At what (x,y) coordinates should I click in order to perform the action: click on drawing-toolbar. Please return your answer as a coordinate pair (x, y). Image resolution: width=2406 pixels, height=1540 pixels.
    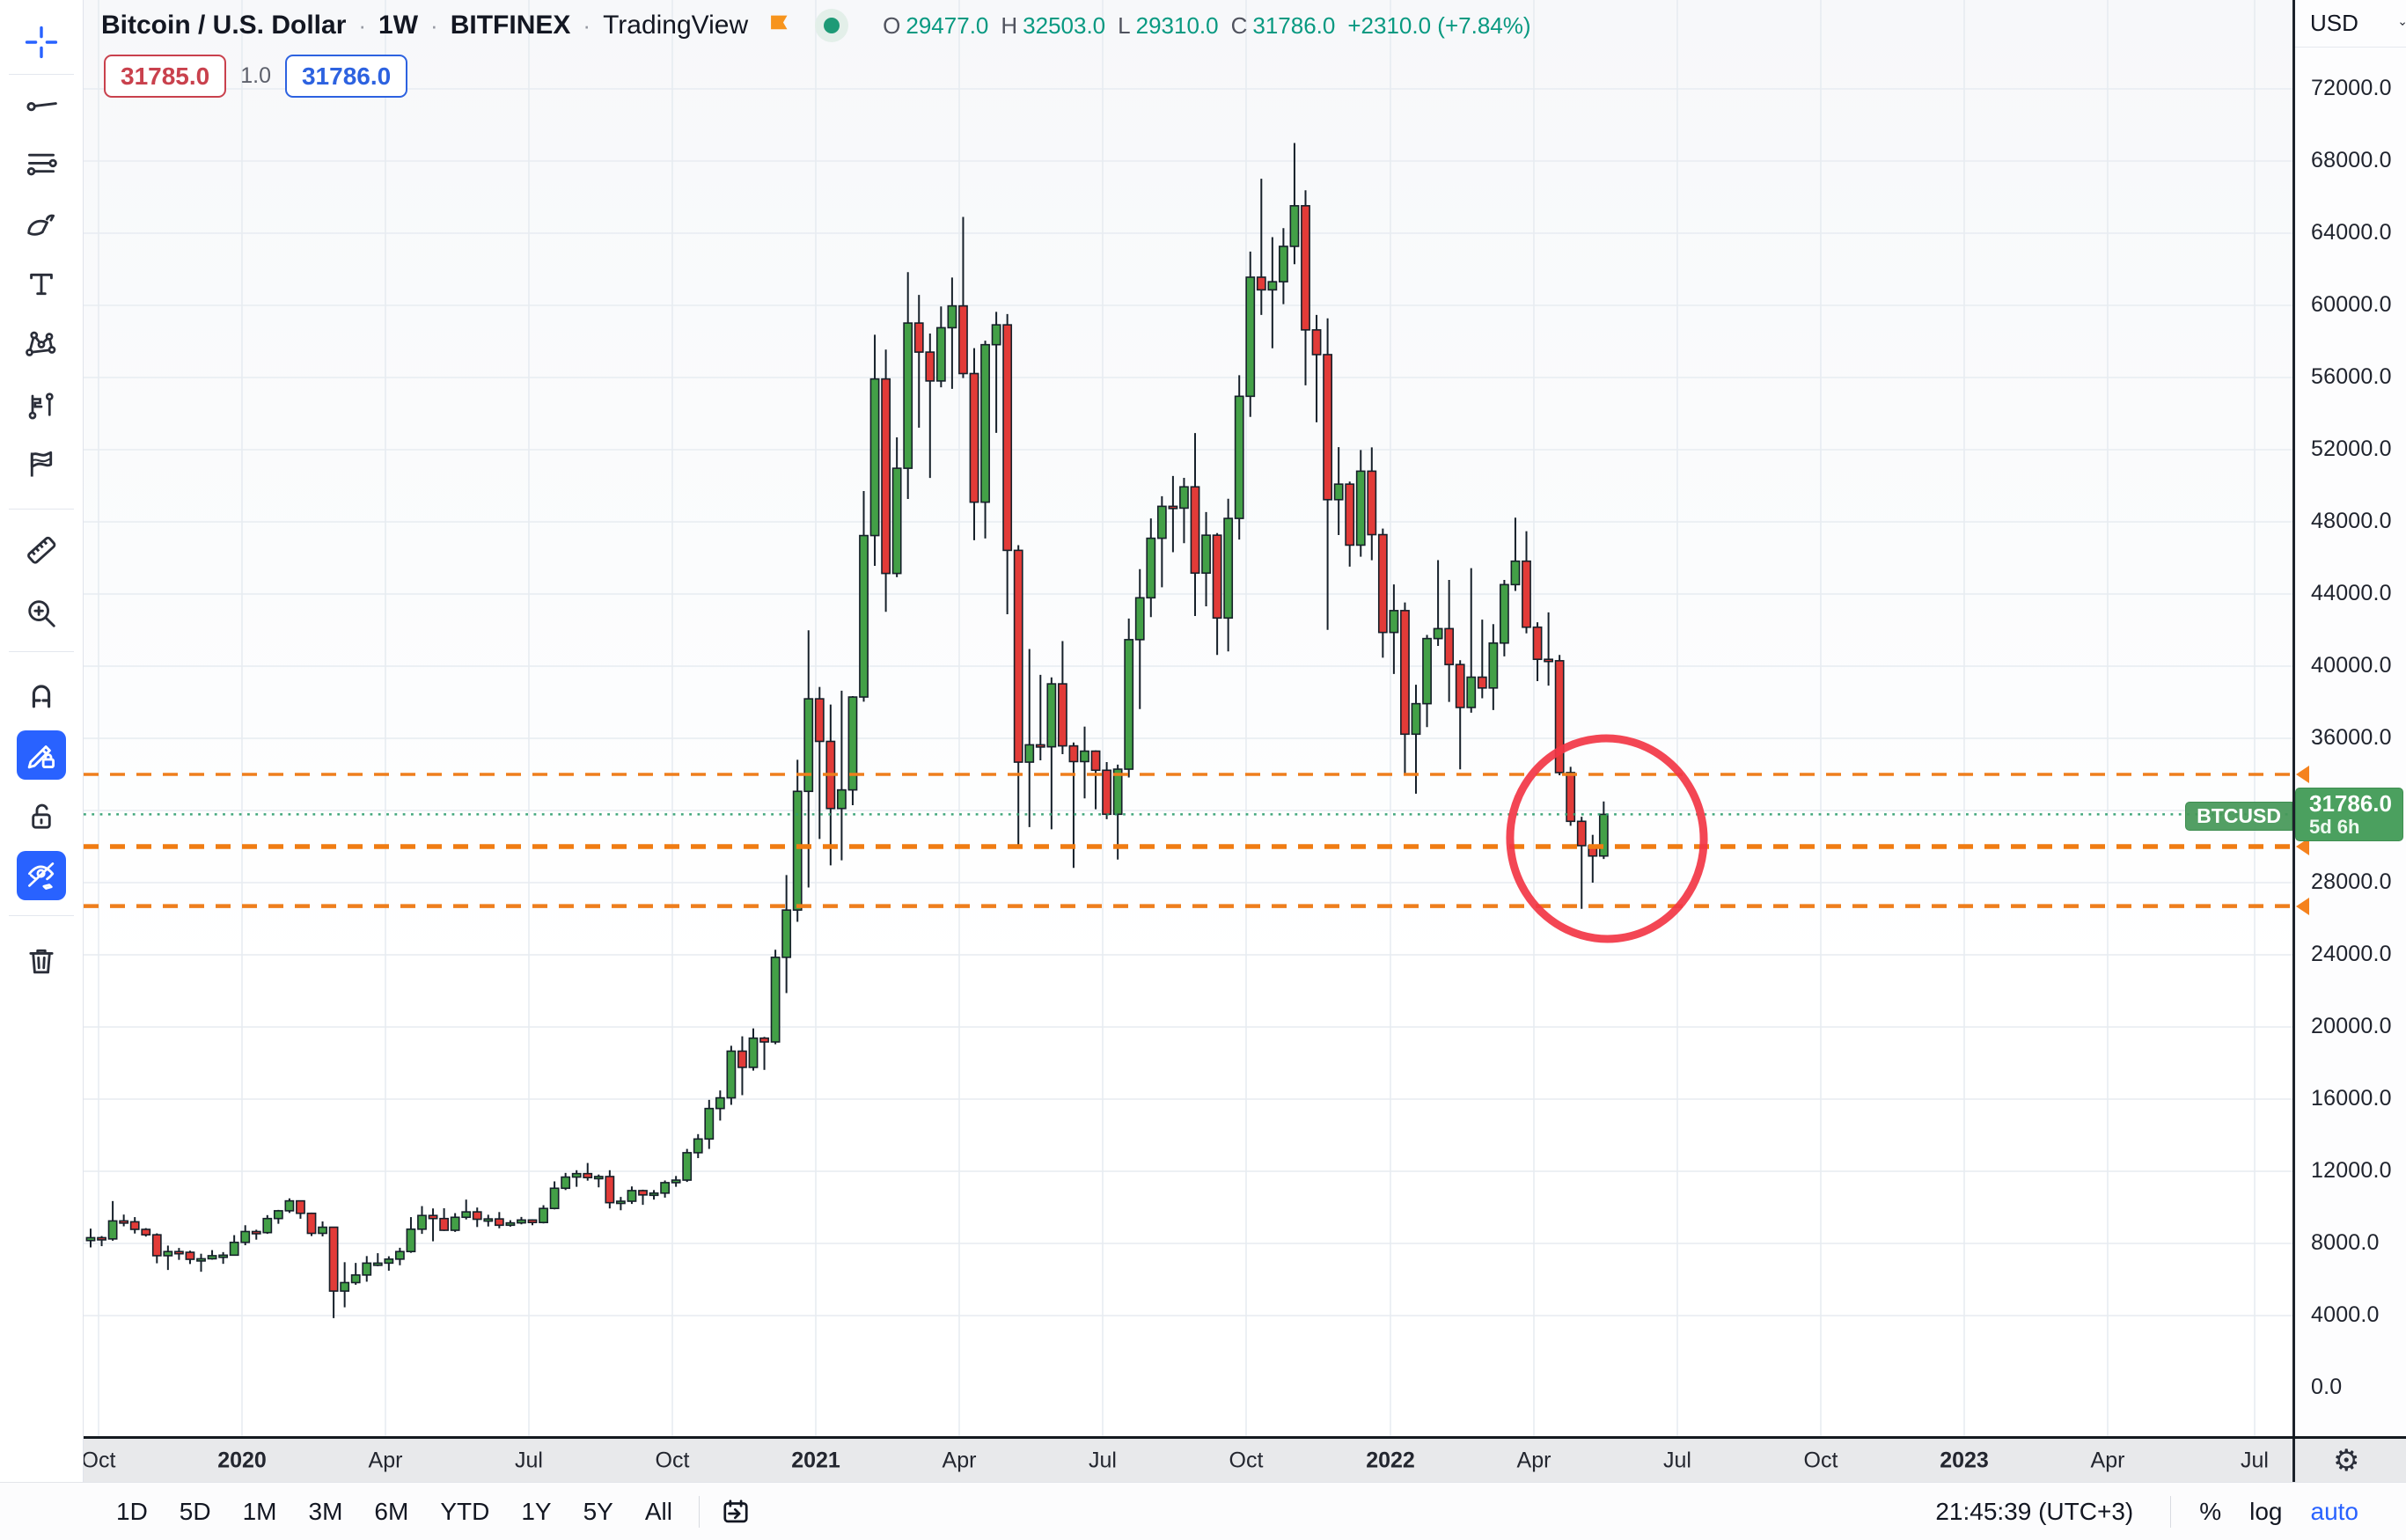
    Looking at the image, I should click on (42, 741).